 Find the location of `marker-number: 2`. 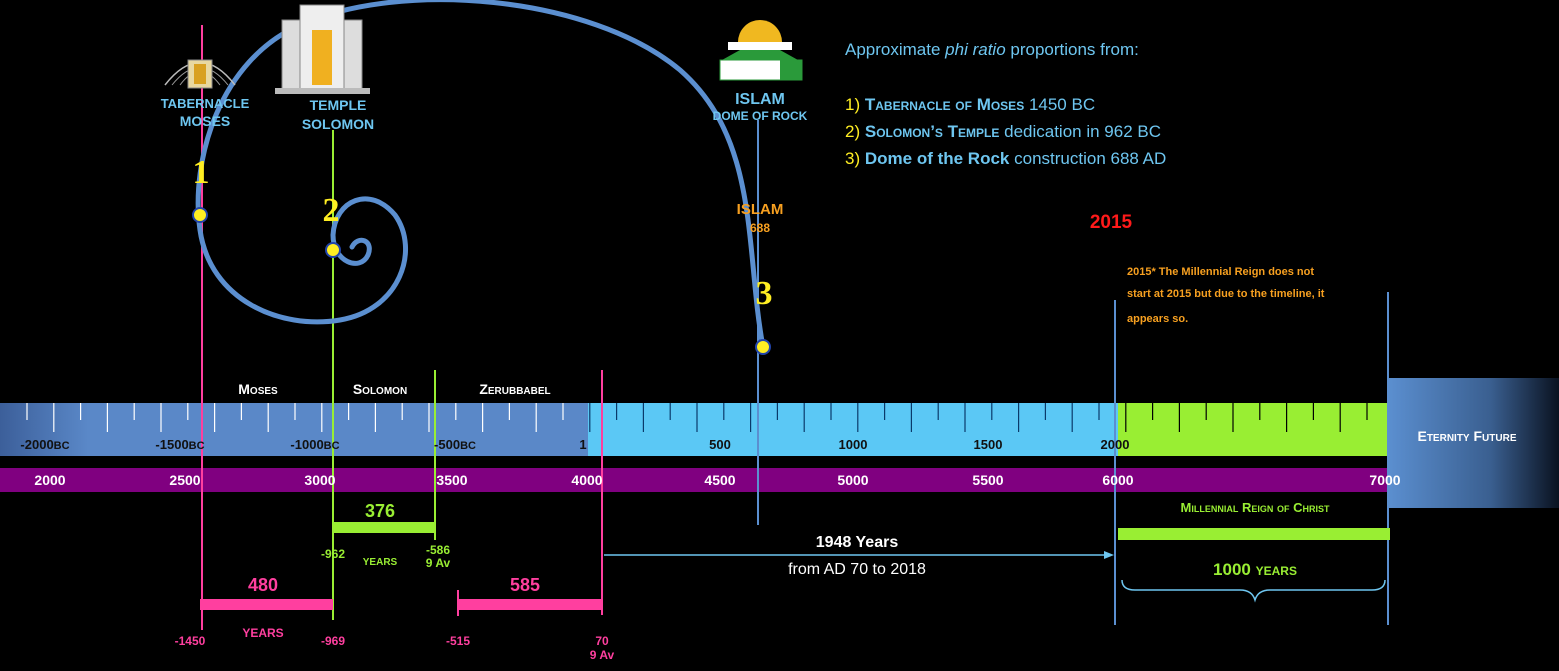

marker-number: 2 is located at coordinates (331, 210).